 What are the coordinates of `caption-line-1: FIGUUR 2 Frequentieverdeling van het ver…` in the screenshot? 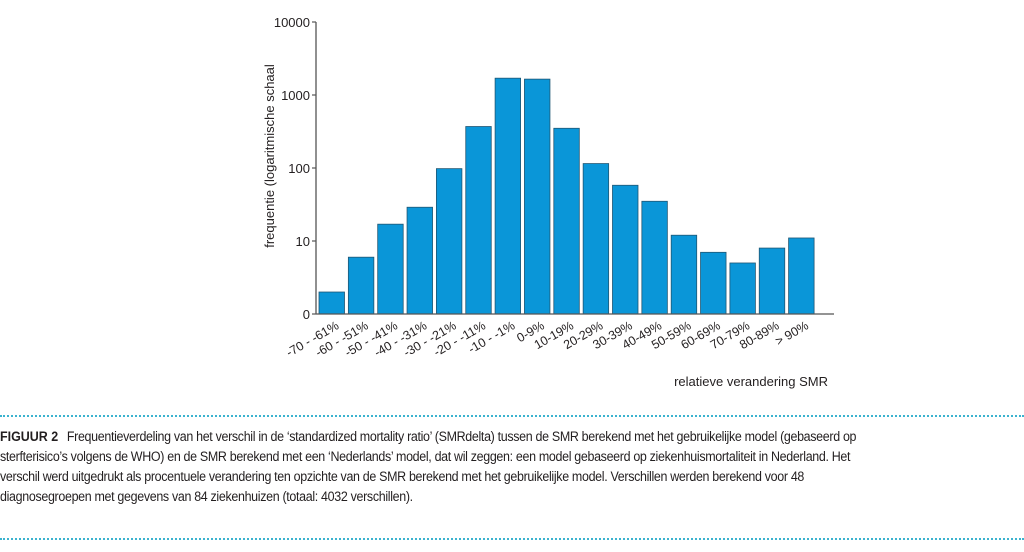 It's located at (474, 437).